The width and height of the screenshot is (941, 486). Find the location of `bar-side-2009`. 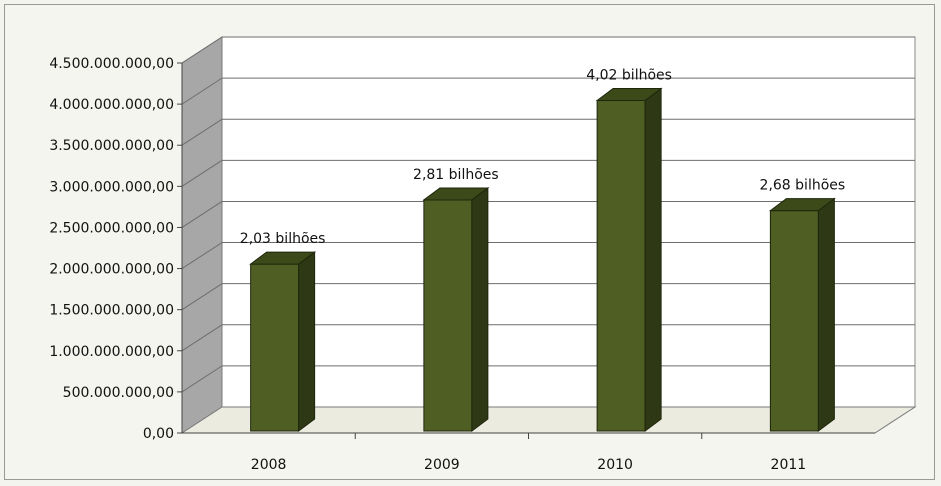

bar-side-2009 is located at coordinates (480, 309).